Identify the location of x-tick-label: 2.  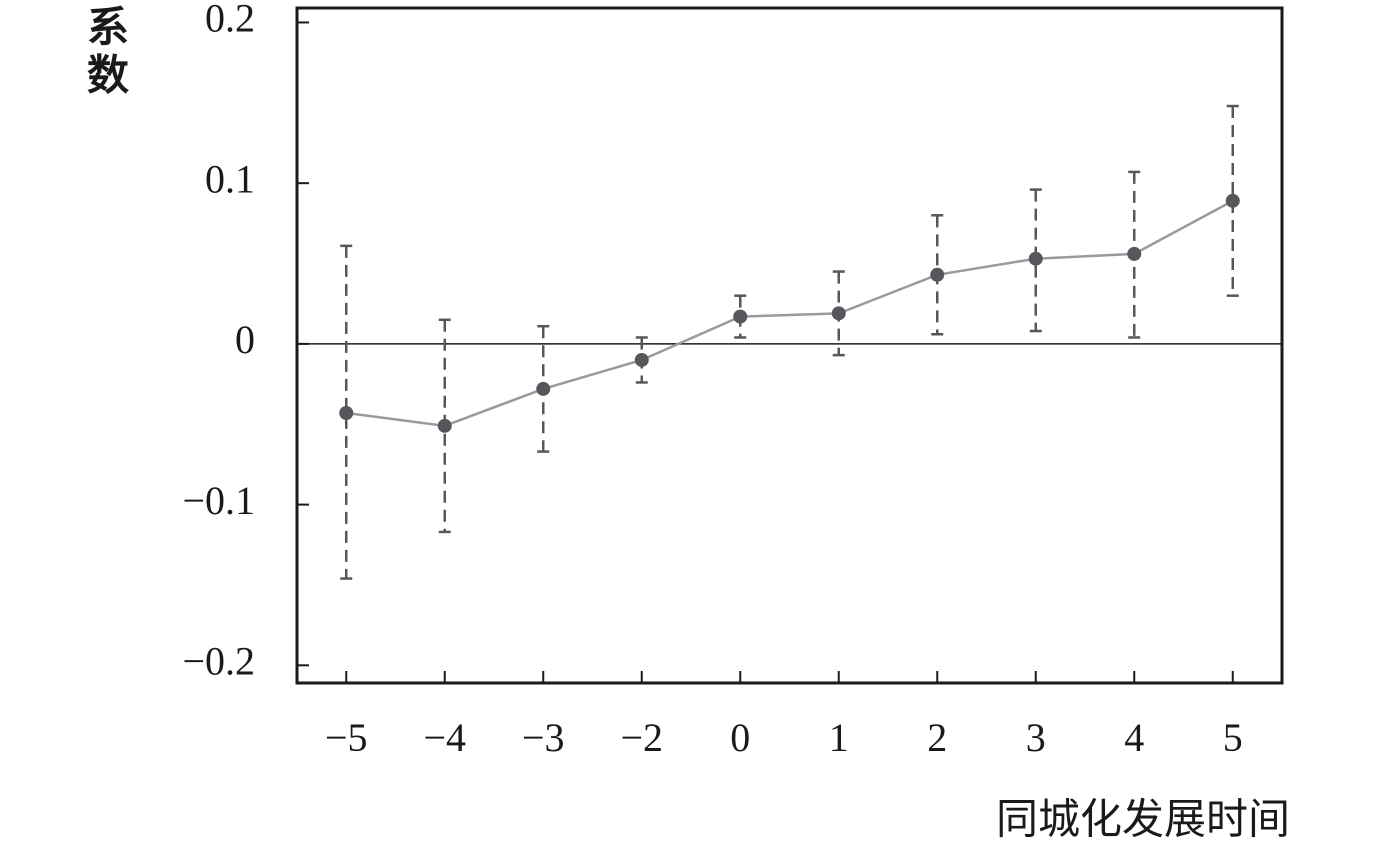
(937, 737).